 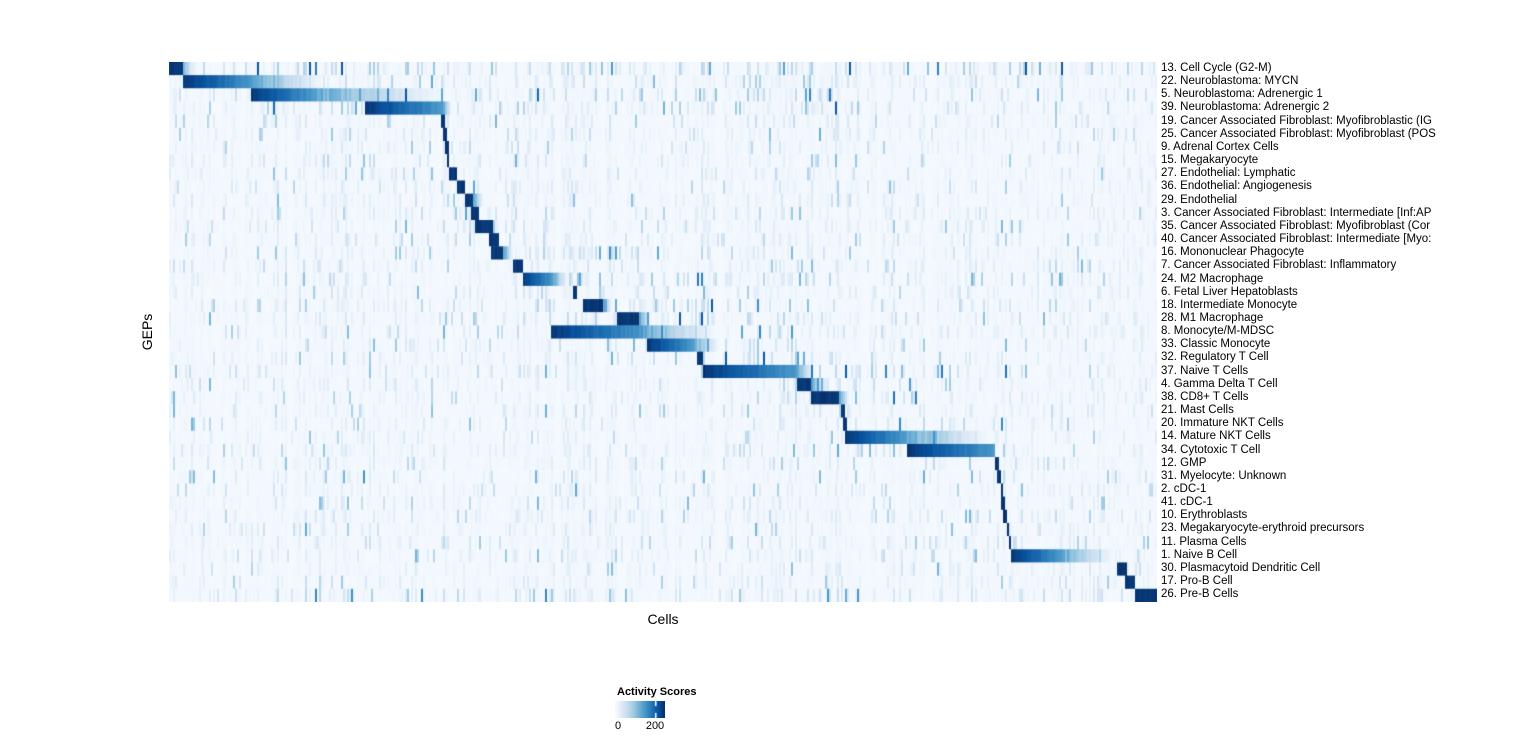 I want to click on gep-row-label: 17. Pro-B Cell, so click(x=1197, y=581).